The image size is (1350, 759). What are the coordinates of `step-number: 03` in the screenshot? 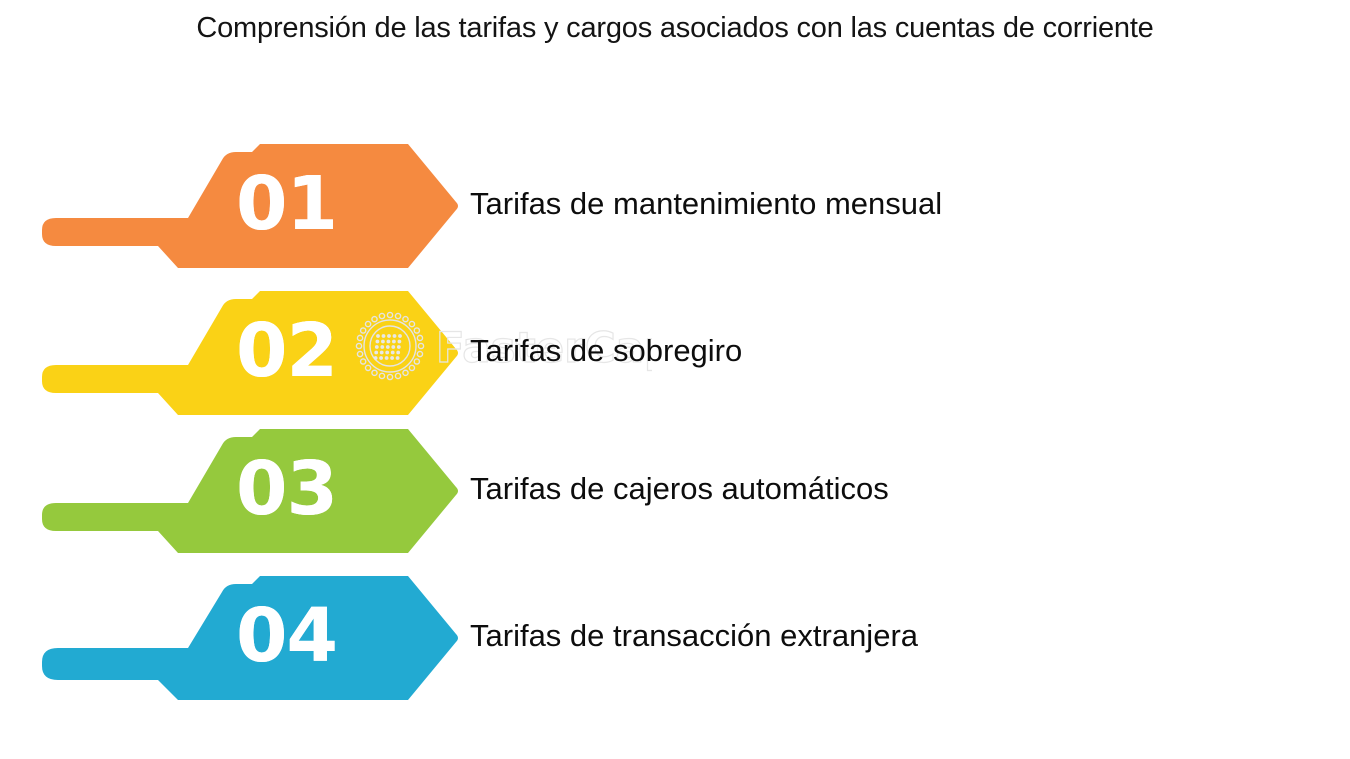 It's located at (287, 489).